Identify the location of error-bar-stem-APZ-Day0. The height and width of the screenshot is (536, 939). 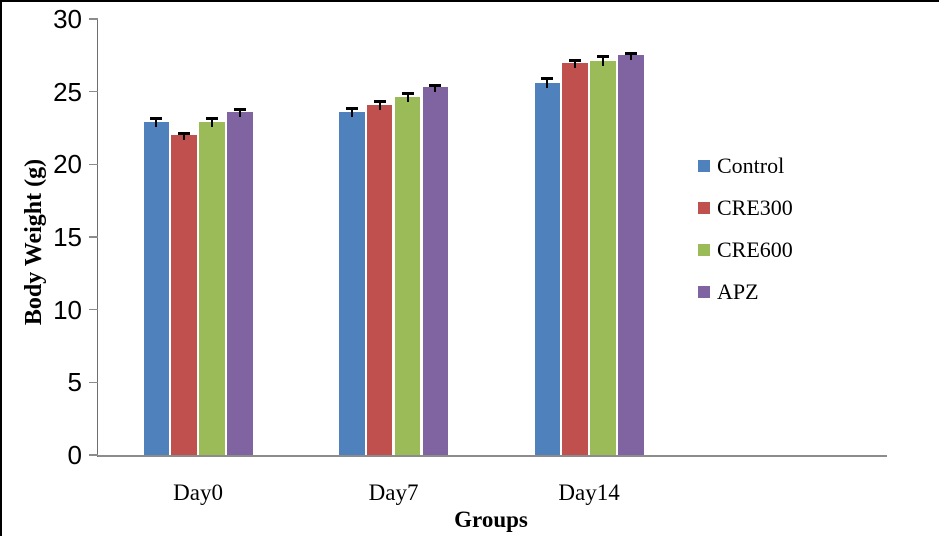
(239, 113).